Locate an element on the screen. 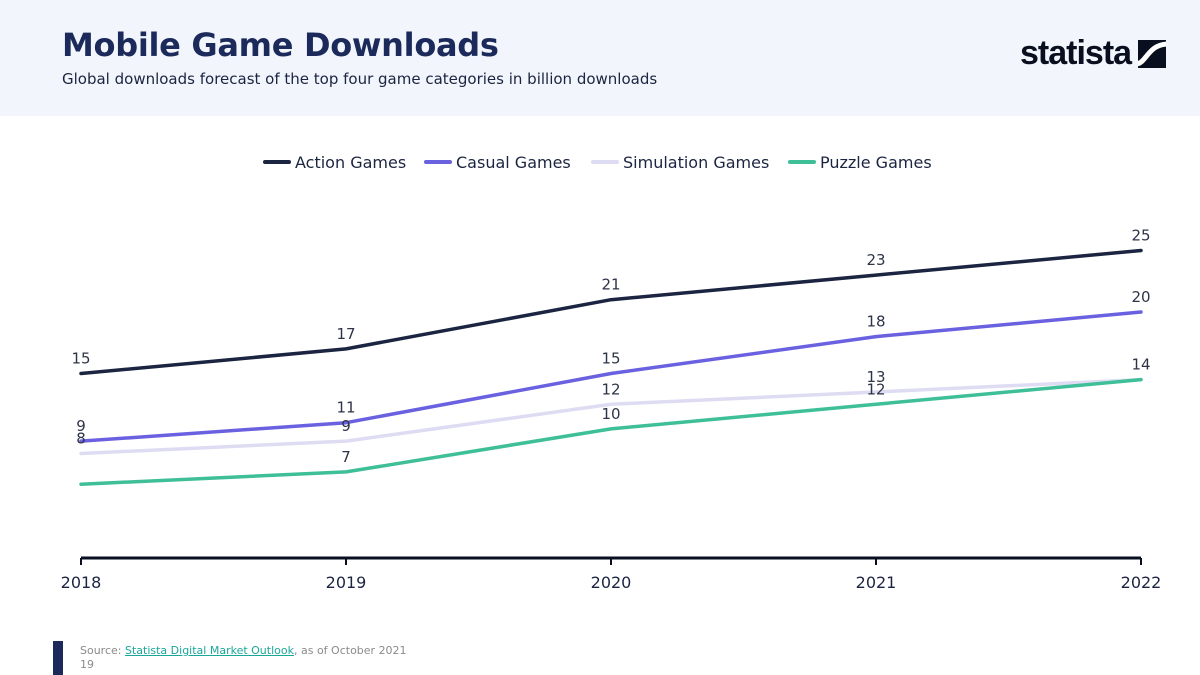 This screenshot has width=1200, height=675. data-label: 10 is located at coordinates (610, 414).